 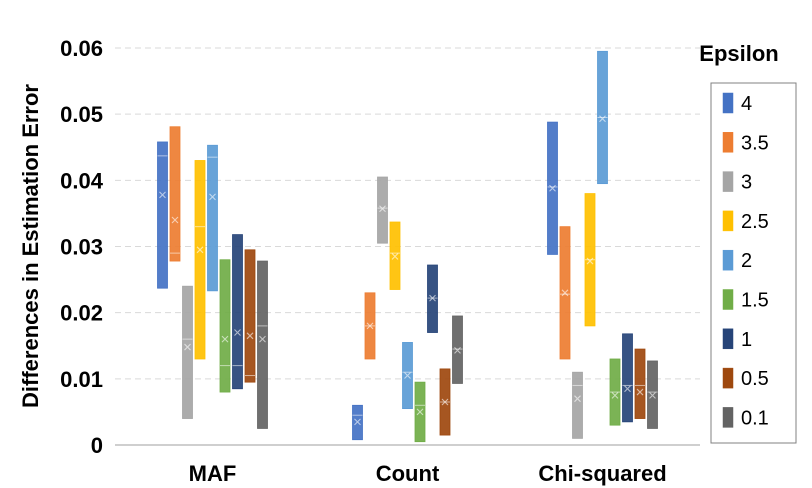 I want to click on legend-label: 1, so click(x=746, y=340).